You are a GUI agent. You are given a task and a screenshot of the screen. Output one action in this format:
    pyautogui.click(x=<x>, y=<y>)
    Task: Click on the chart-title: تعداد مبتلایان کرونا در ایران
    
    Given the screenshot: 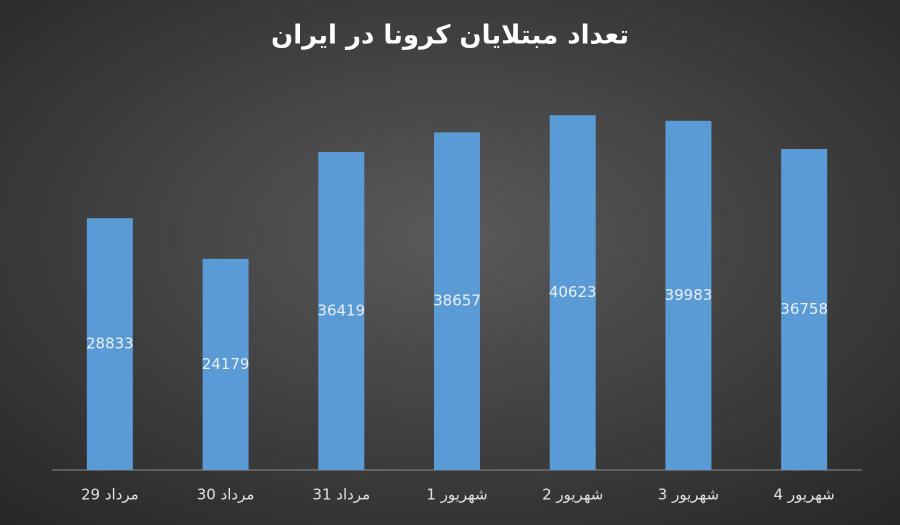 What is the action you would take?
    pyautogui.click(x=450, y=36)
    